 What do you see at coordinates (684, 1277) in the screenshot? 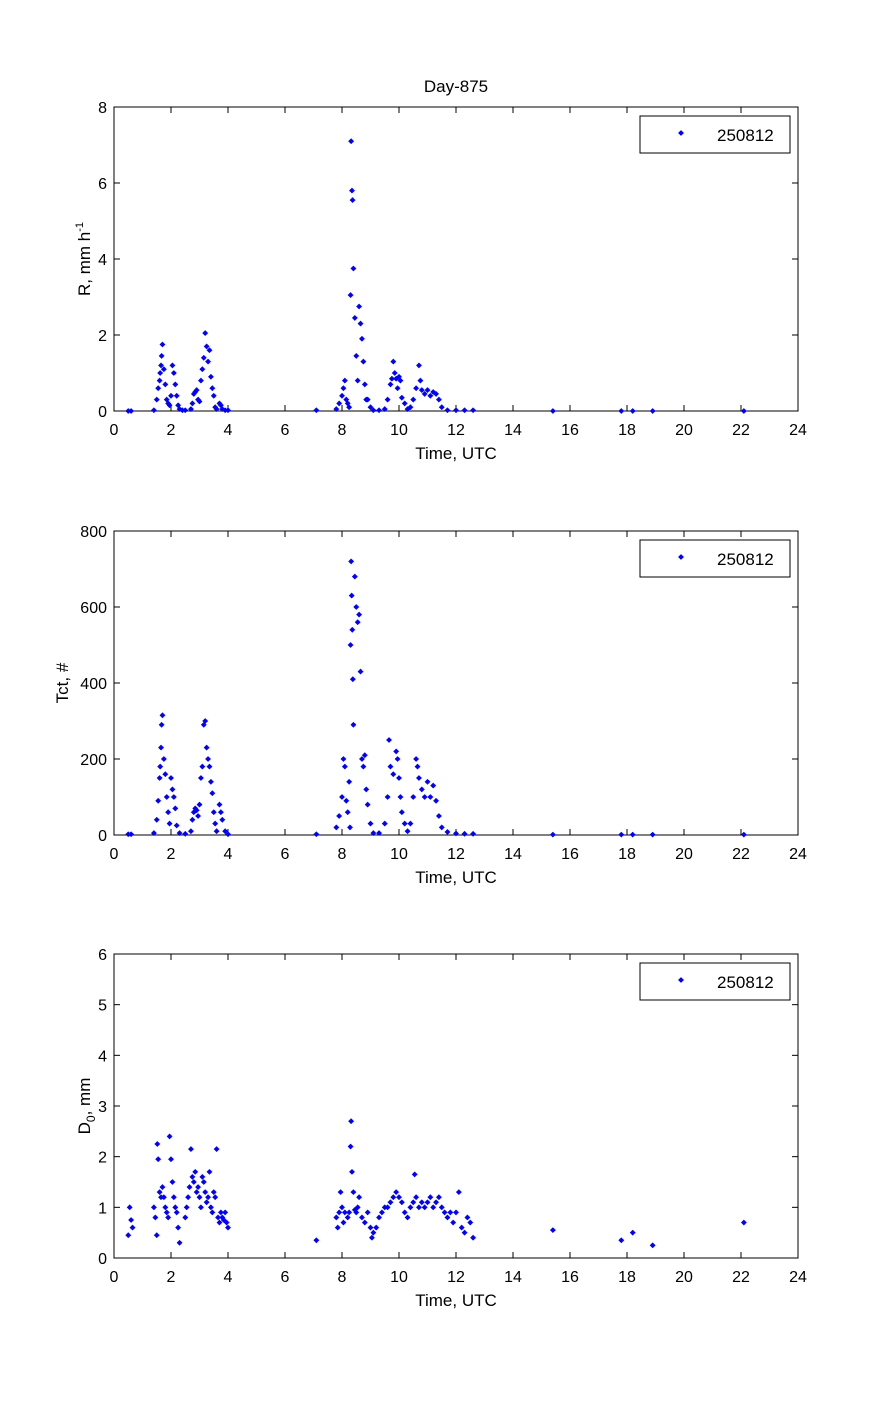
I see `x-tick-label: 20` at bounding box center [684, 1277].